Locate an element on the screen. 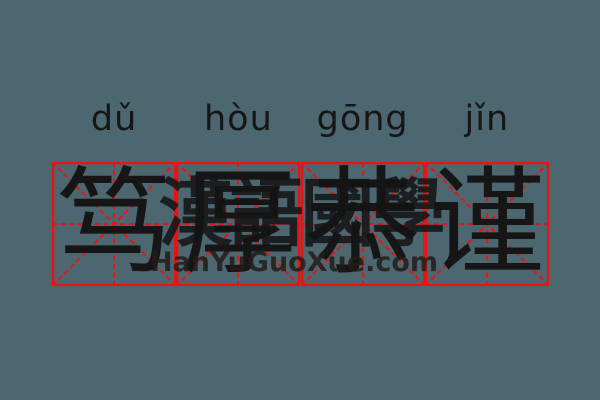 The width and height of the screenshot is (600, 400). pinyin-syllable-3: gōng is located at coordinates (362, 119).